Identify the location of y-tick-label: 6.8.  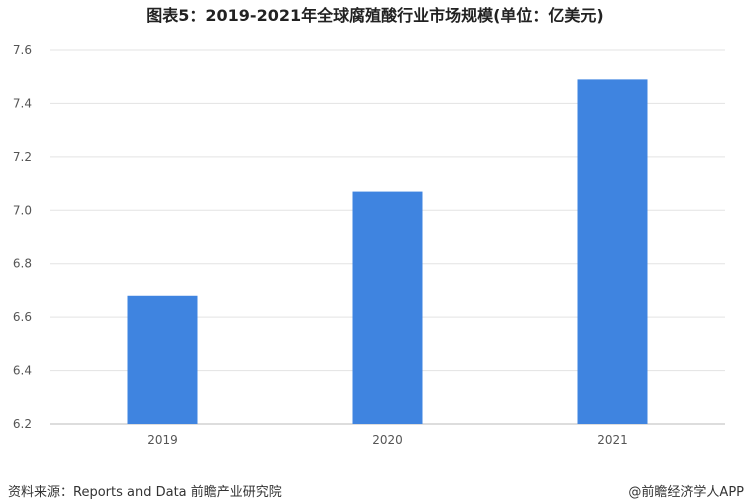
(22, 264).